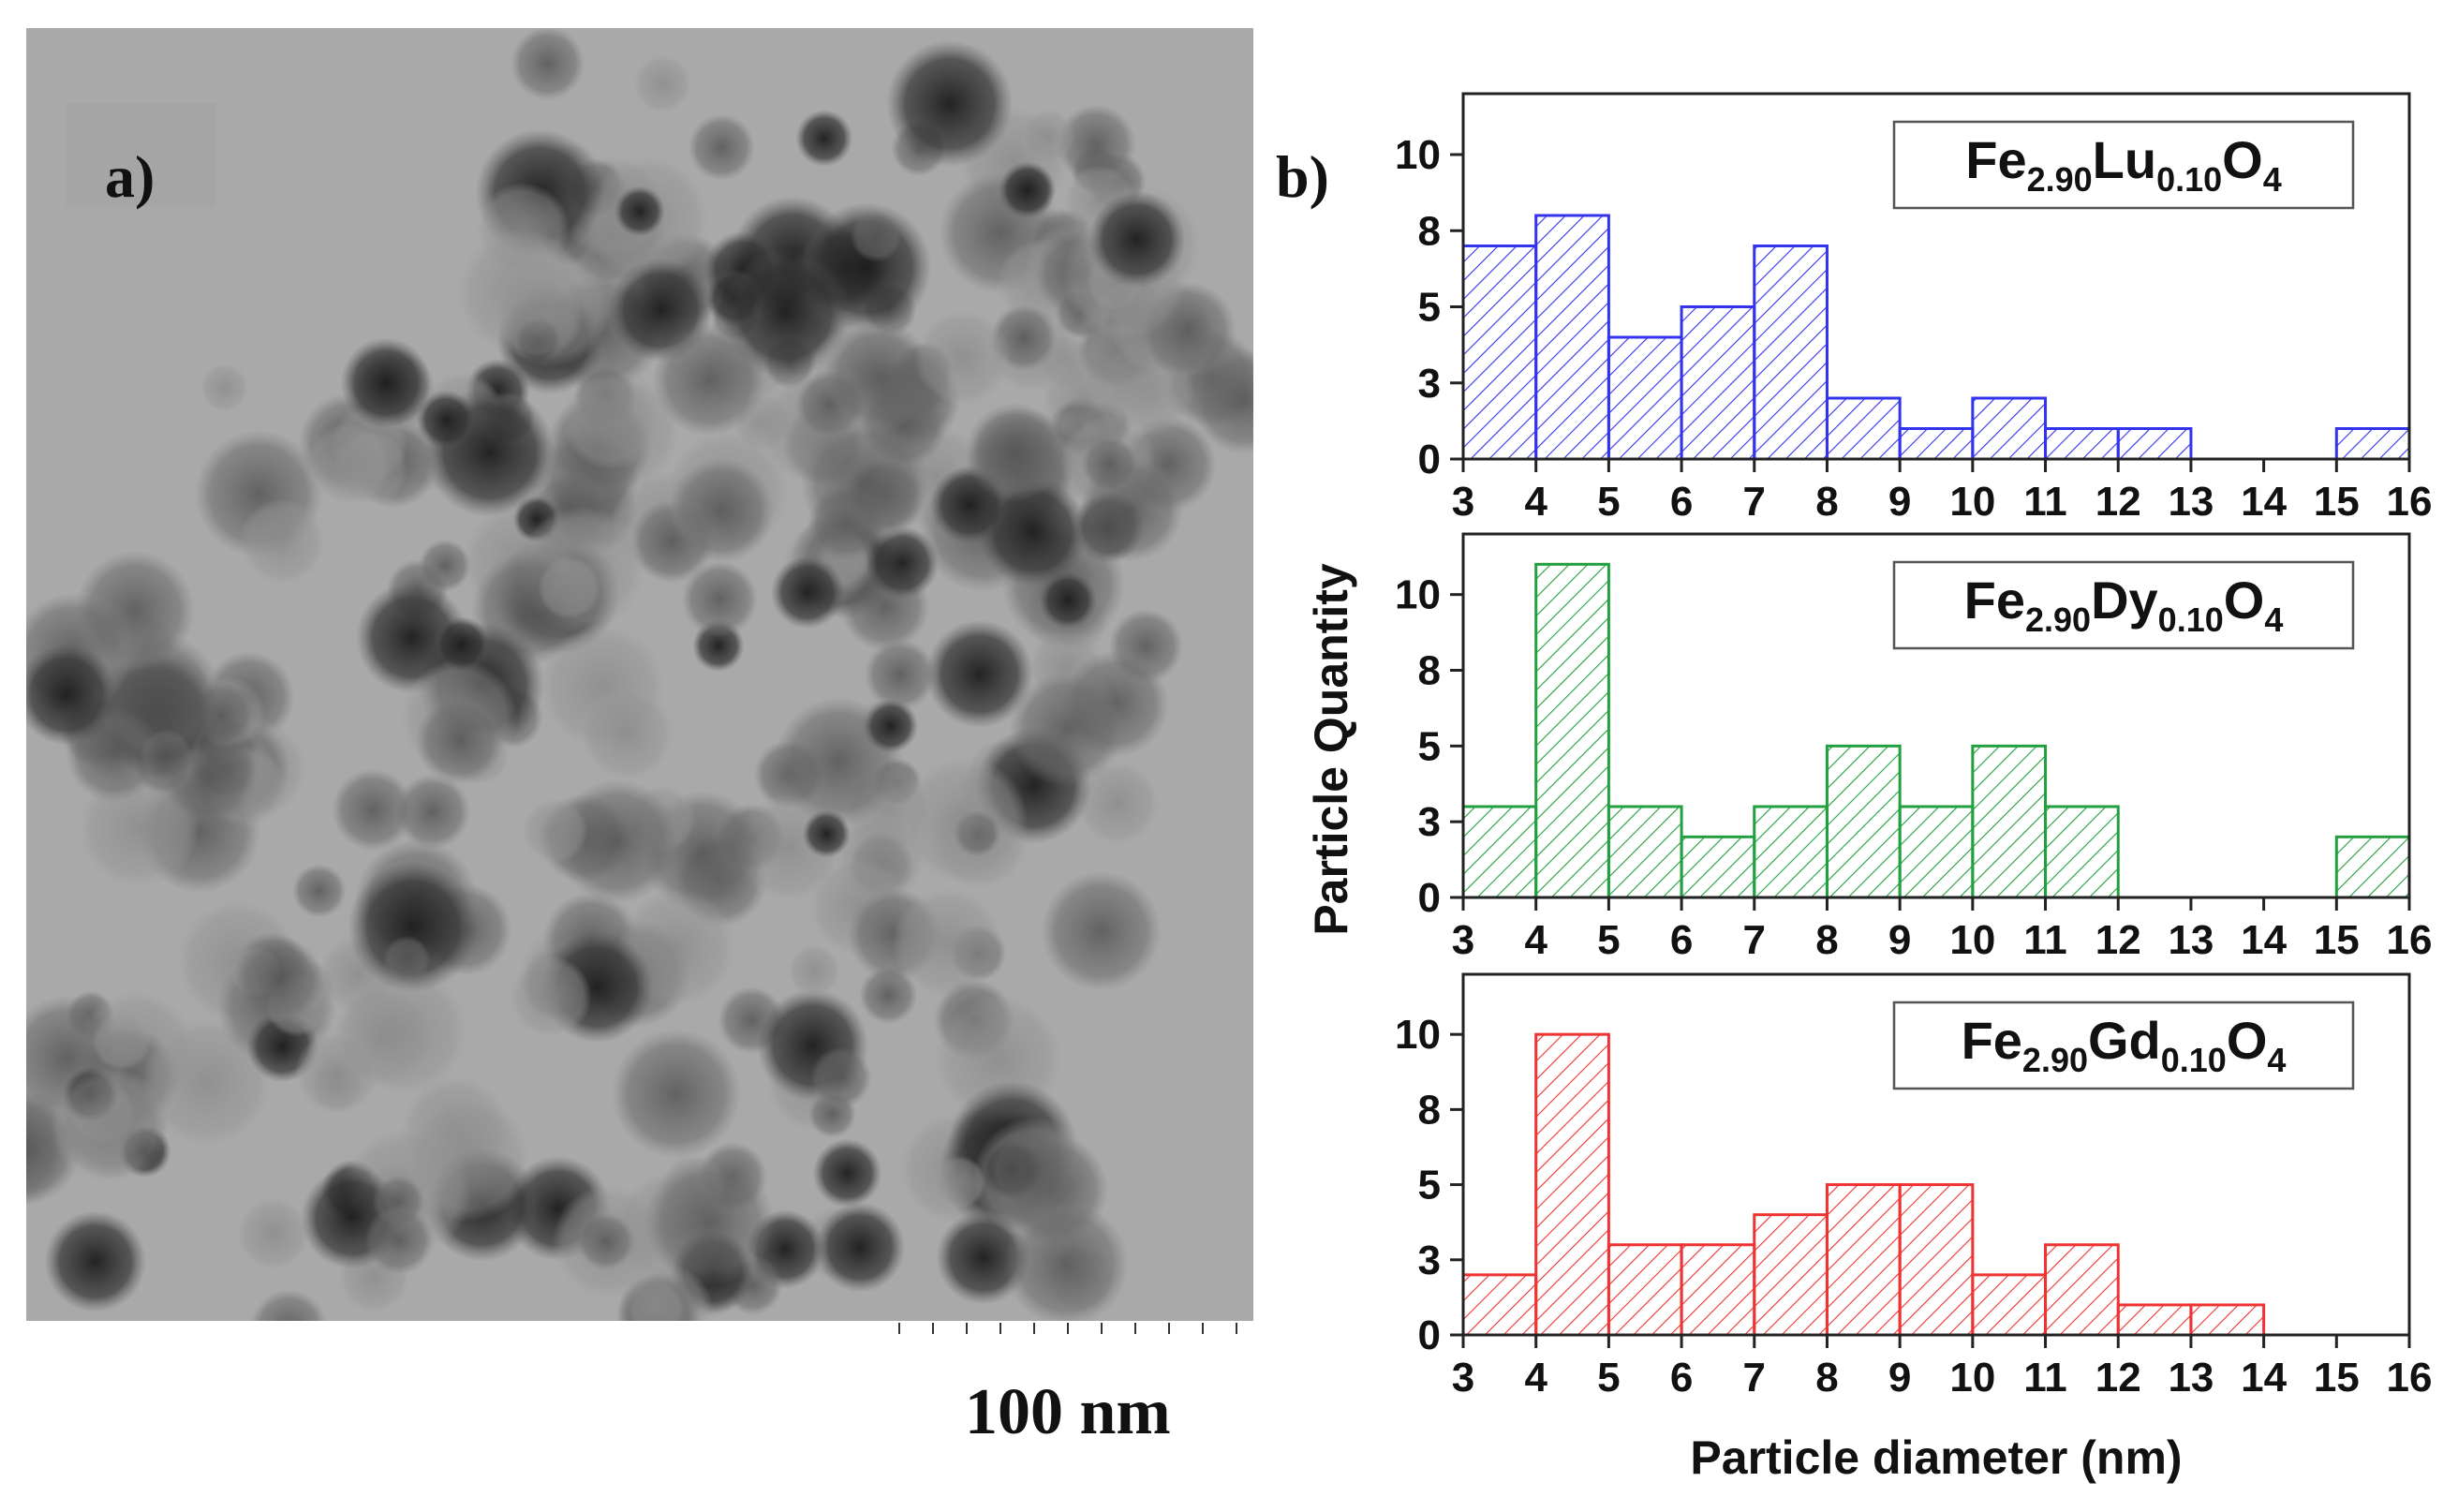 The image size is (2458, 1512). Describe the element at coordinates (2124, 605) in the screenshot. I see `legend-label: Fe2.90Dy0.10O4` at that location.